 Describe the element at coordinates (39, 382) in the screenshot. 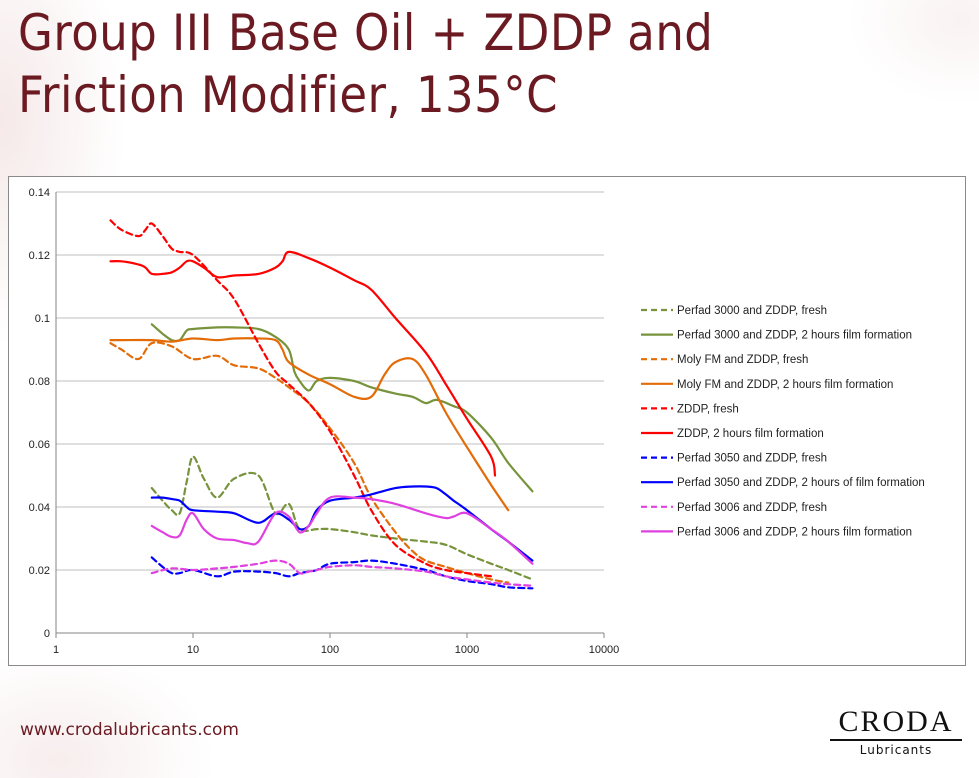

I see `y-tick-label: 0.08` at that location.